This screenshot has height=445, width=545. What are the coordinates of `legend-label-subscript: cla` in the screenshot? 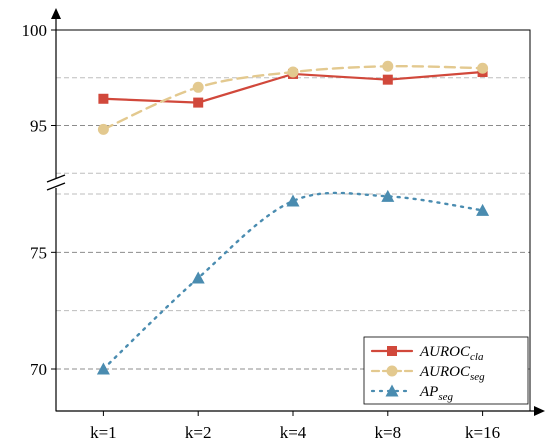 It's located at (477, 357).